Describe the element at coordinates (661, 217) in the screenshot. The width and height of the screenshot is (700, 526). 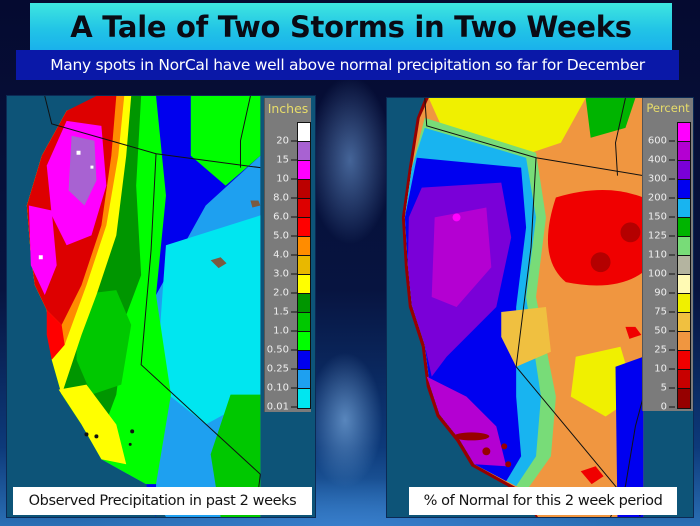
I see `legend-tick: 150` at that location.